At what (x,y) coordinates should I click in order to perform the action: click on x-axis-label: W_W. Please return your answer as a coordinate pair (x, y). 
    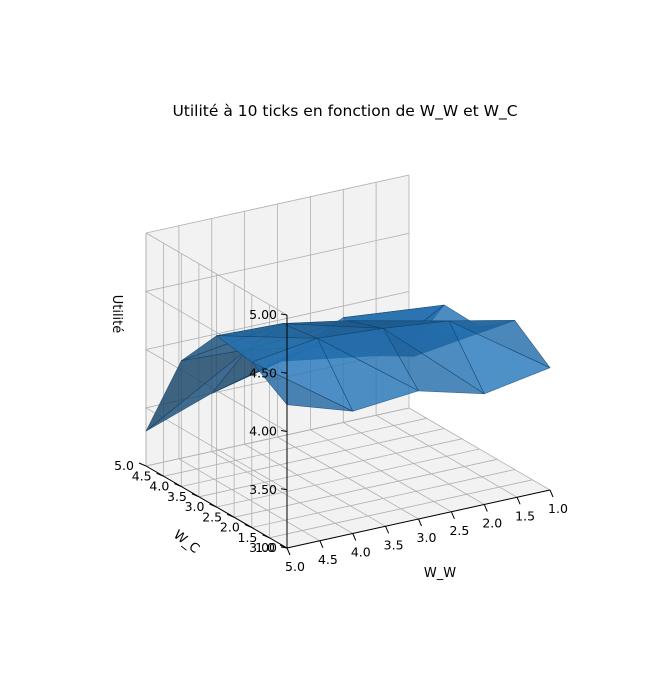
    Looking at the image, I should click on (440, 573).